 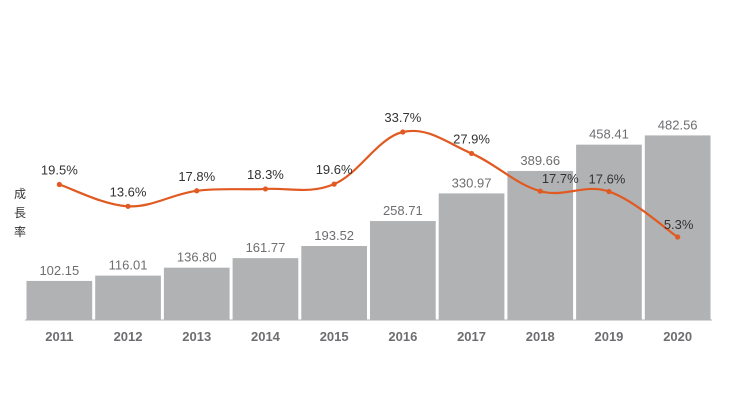 What do you see at coordinates (679, 224) in the screenshot?
I see `rate-label-2020: 5.3%` at bounding box center [679, 224].